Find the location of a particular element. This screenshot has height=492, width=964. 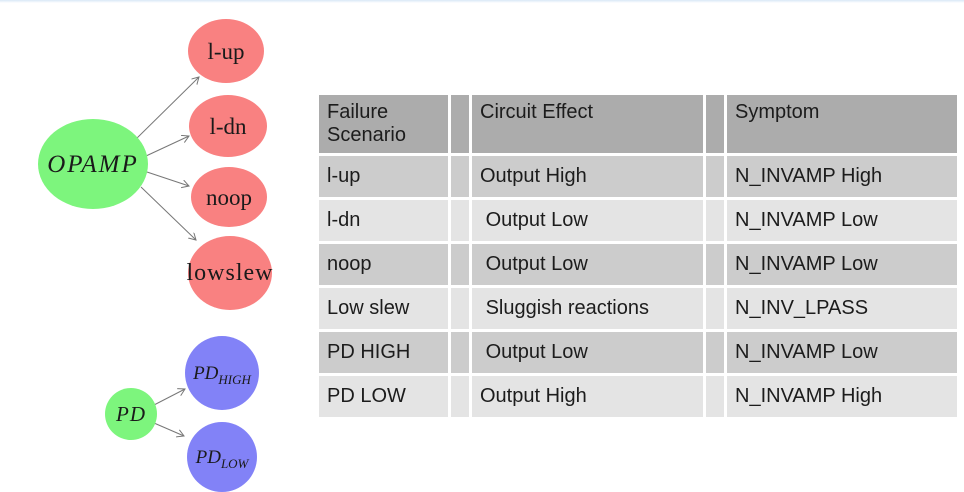

table-row: Low slew Sluggish reactions N_INV_LPASS is located at coordinates (638, 308).